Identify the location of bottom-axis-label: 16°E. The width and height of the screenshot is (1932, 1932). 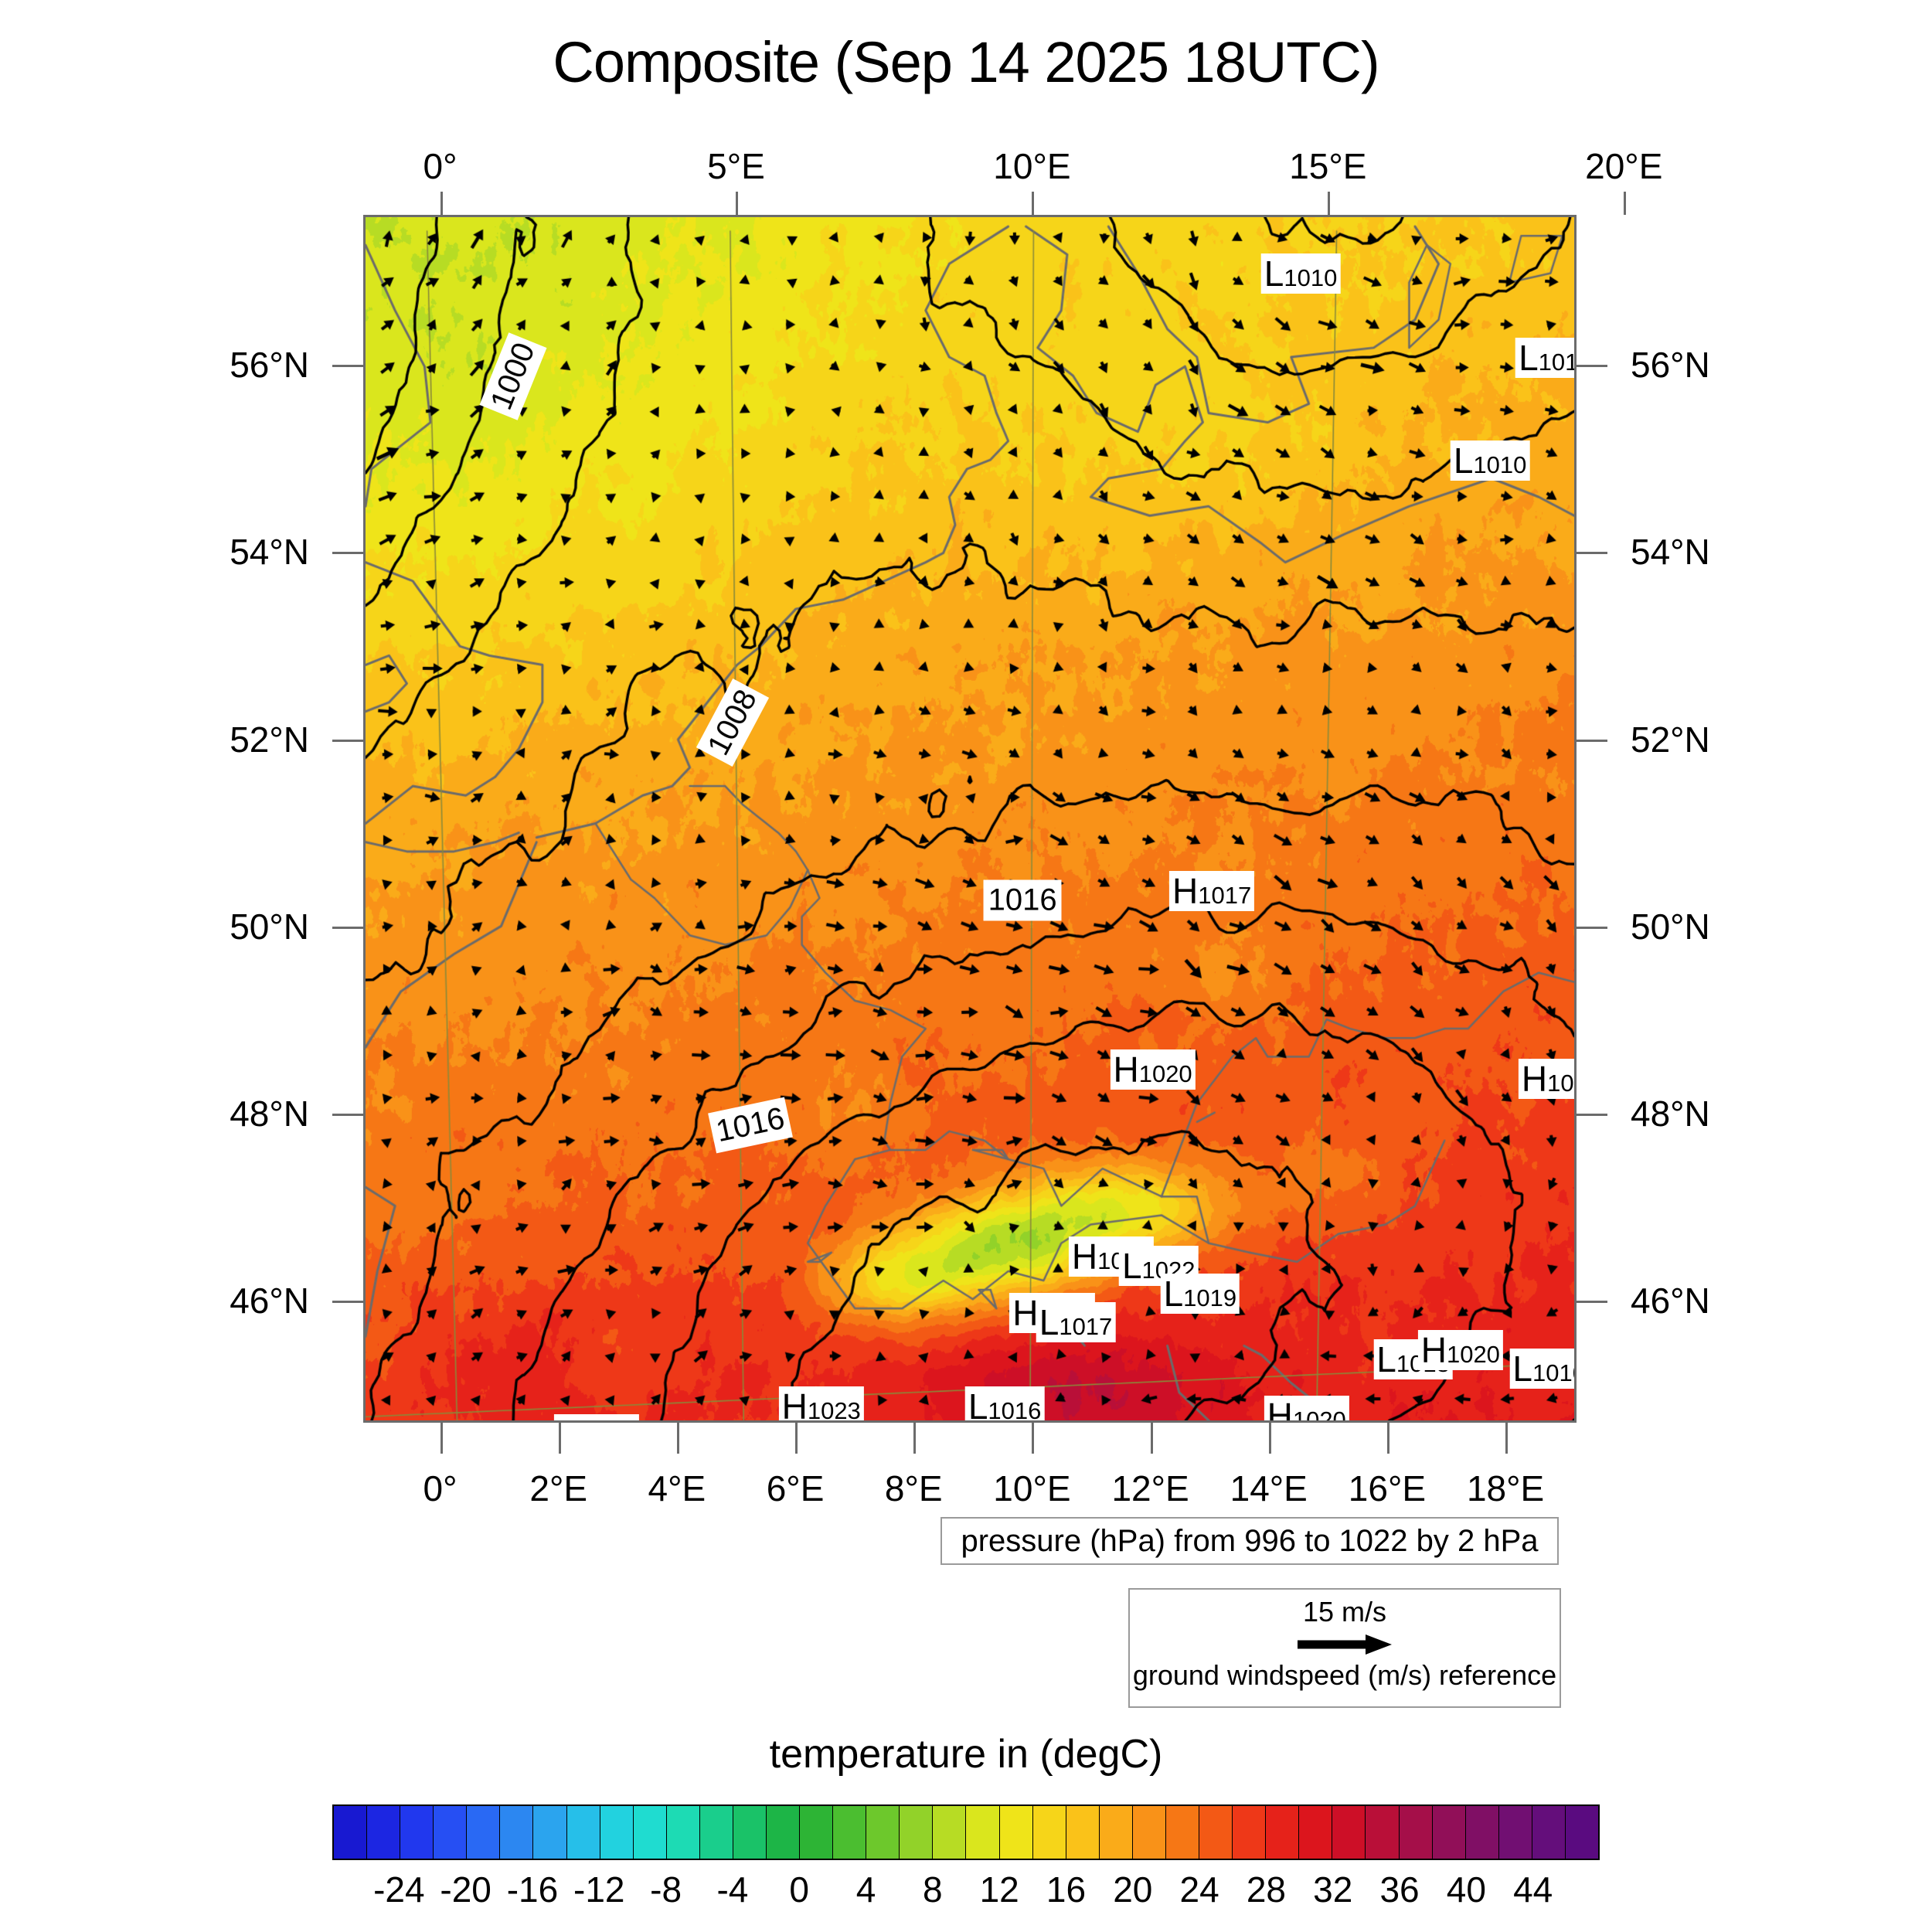
(1388, 1489).